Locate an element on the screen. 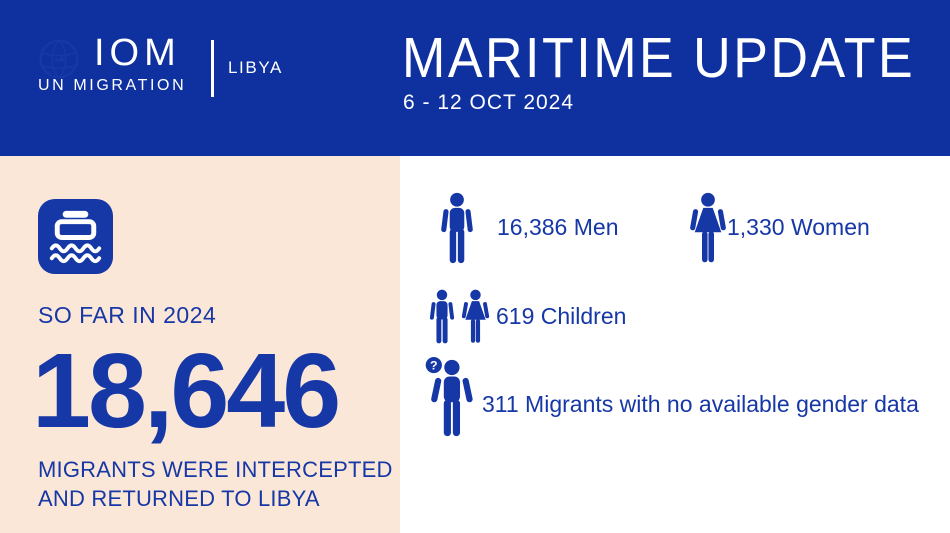 The image size is (950, 533). unknown-gender-icon: ? is located at coordinates (450, 397).